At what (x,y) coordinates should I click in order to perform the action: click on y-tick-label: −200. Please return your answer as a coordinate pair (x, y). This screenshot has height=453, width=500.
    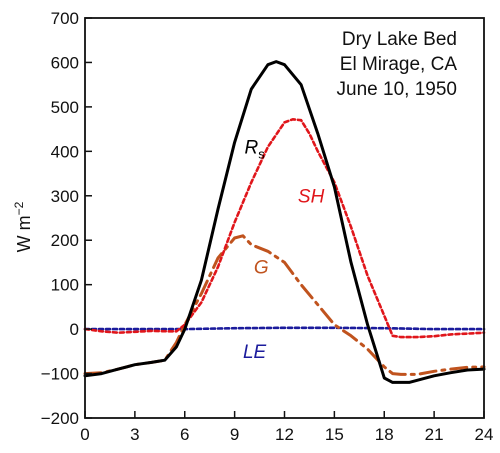
    Looking at the image, I should click on (60, 418).